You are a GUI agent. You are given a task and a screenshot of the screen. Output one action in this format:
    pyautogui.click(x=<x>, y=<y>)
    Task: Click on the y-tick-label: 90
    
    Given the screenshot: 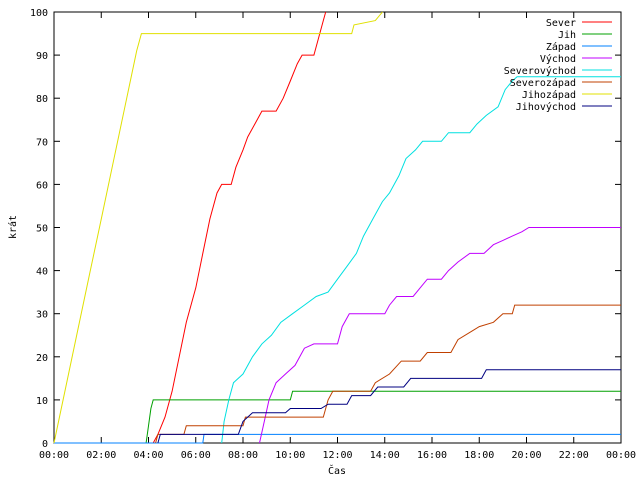 What is the action you would take?
    pyautogui.click(x=42, y=56)
    